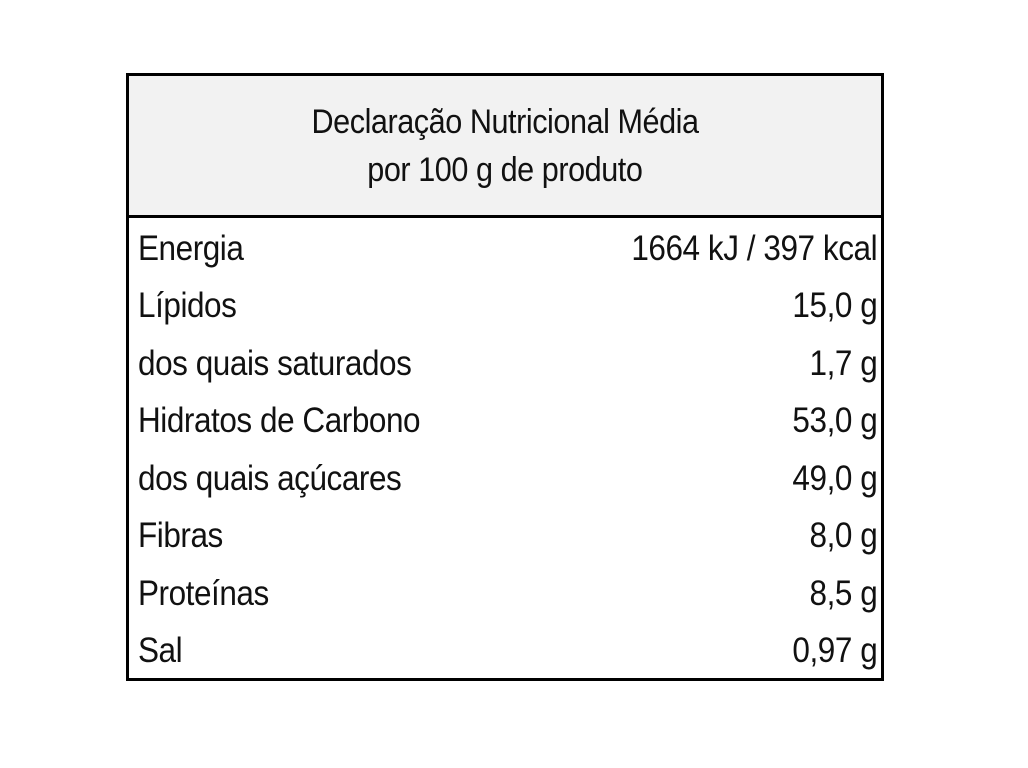 This screenshot has width=1028, height=768. Describe the element at coordinates (180, 536) in the screenshot. I see `nutrient-label: Fibras` at that location.